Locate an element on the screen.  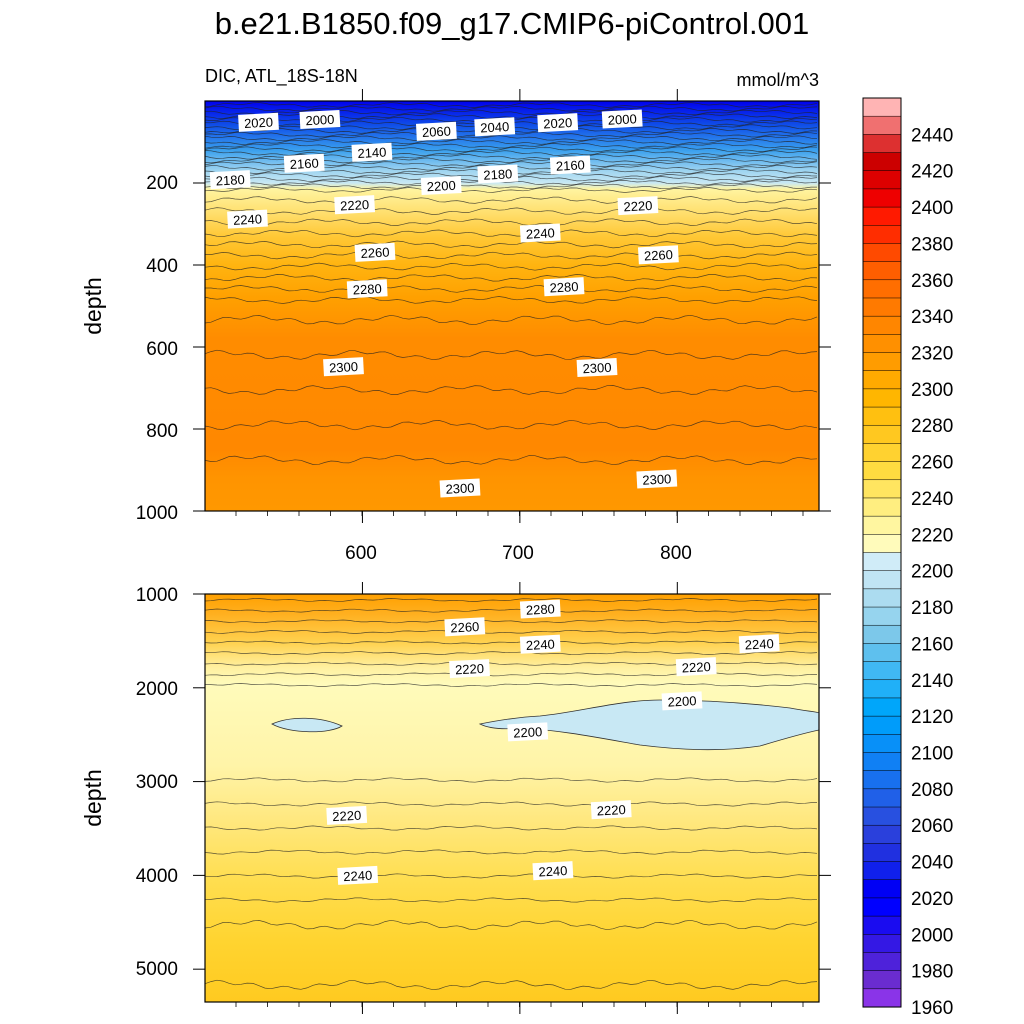
contour-label-text: 2180 is located at coordinates (498, 174).